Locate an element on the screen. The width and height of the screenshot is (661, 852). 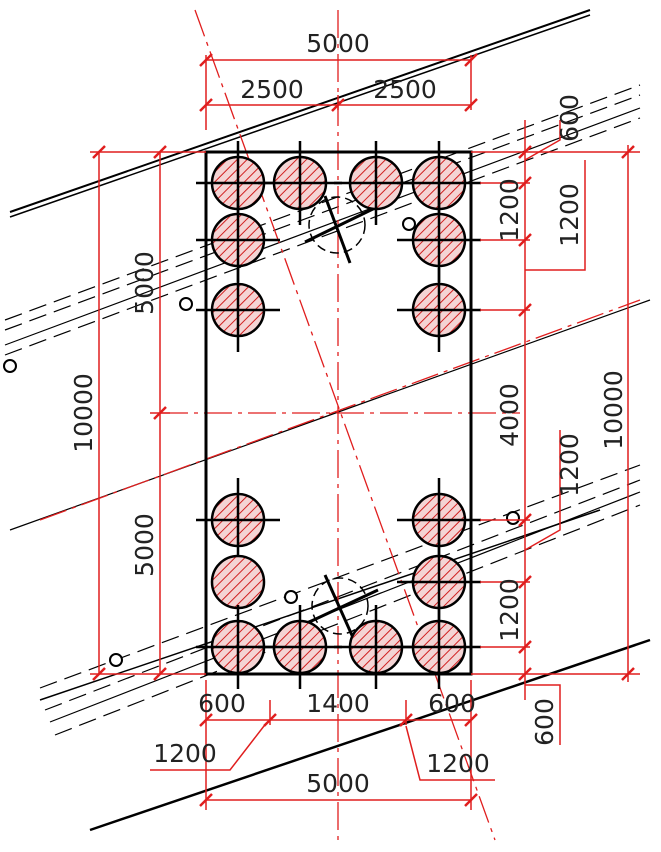
dim-bottom-left-spacing: 1200 is located at coordinates (185, 753).